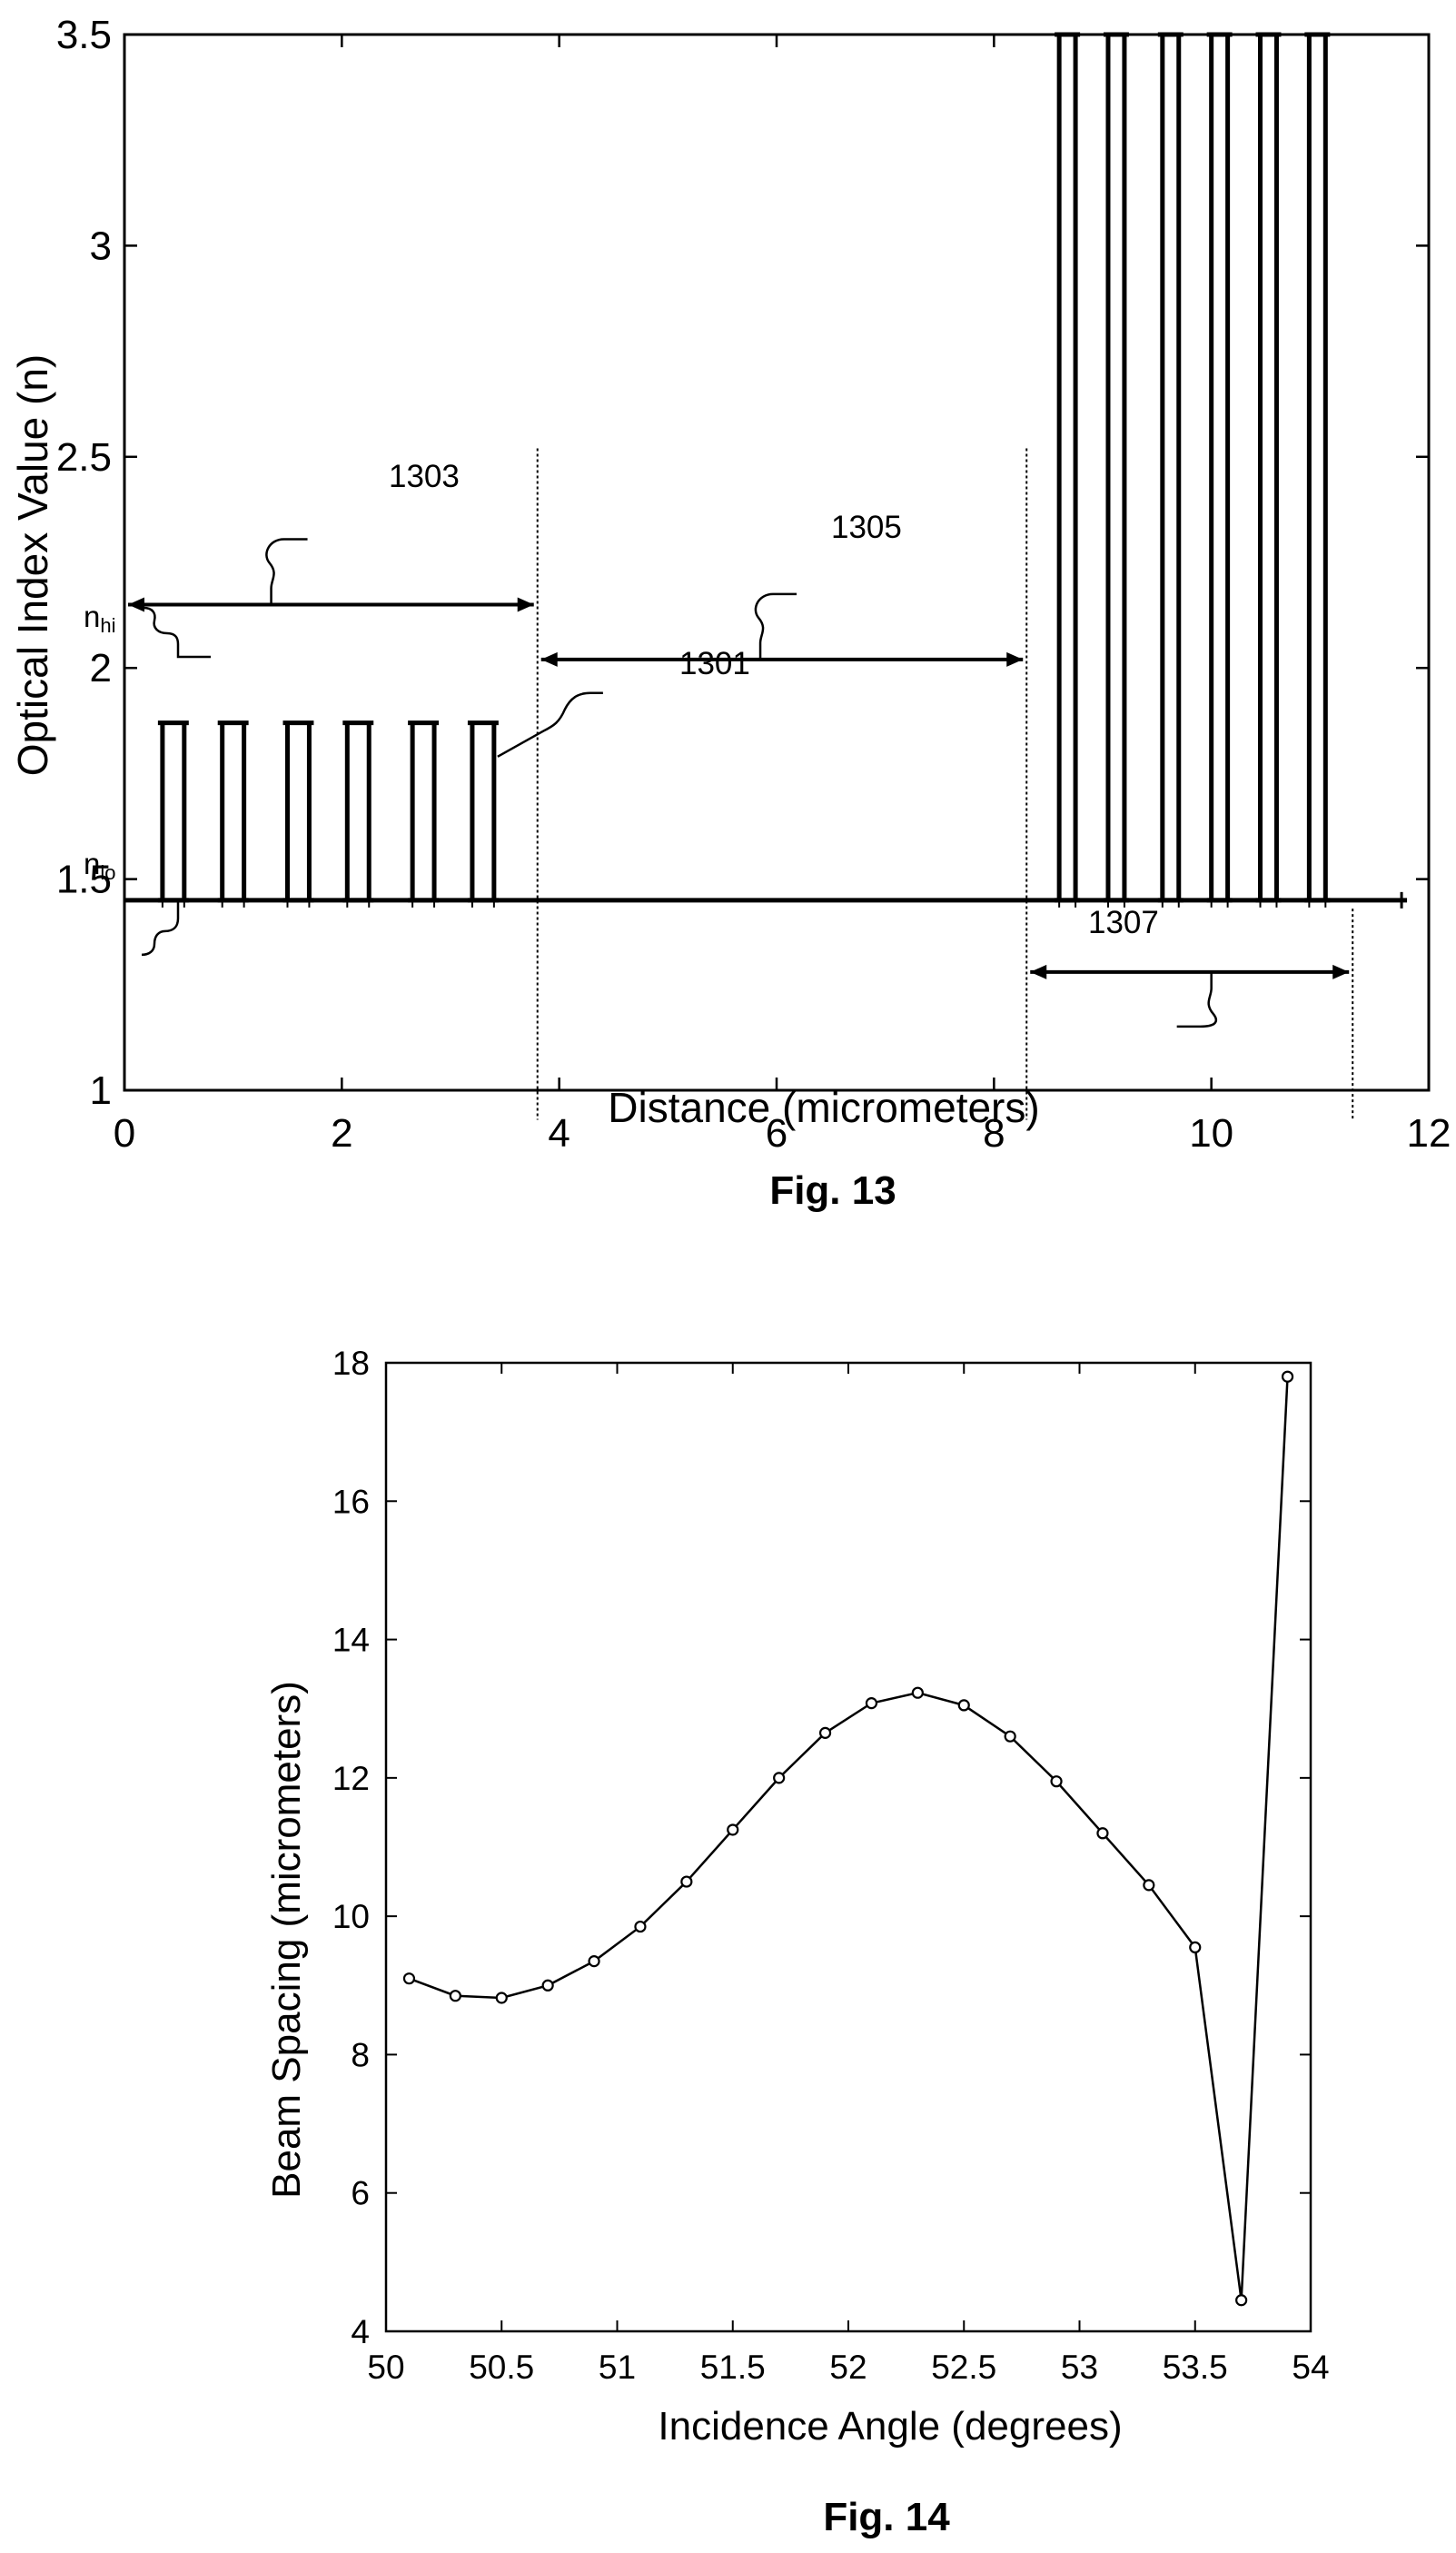 The width and height of the screenshot is (1456, 2553). I want to click on x-axis-label: Distance (micrometers), so click(824, 1108).